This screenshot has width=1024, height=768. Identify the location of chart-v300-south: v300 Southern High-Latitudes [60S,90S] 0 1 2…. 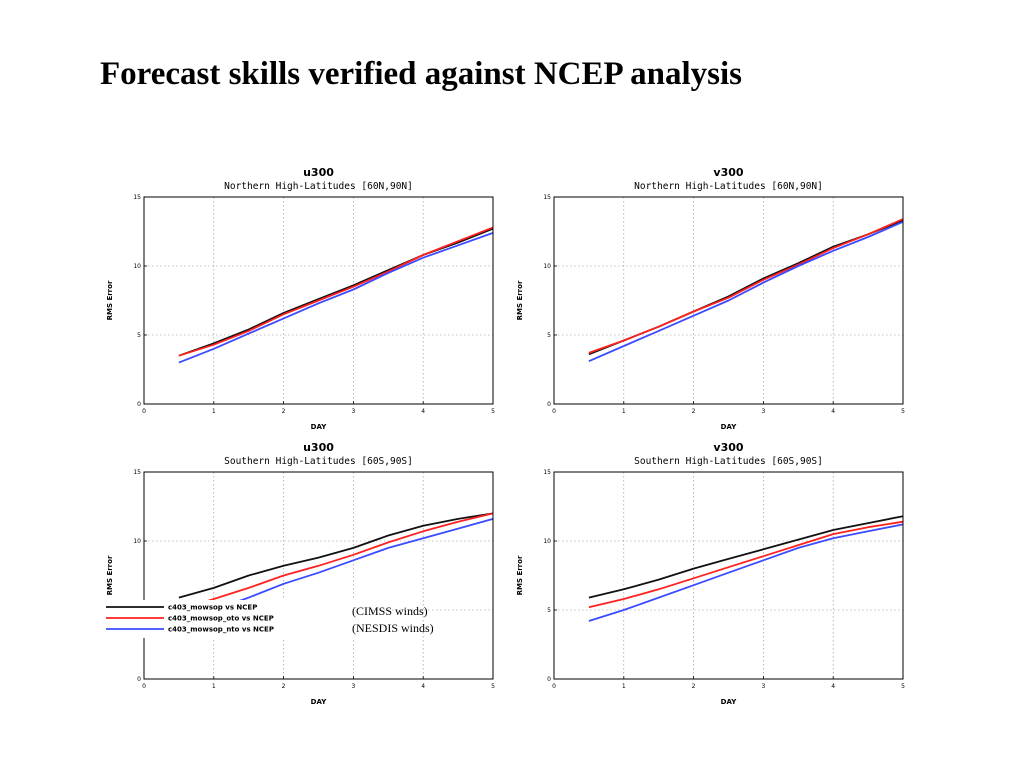
(710, 573).